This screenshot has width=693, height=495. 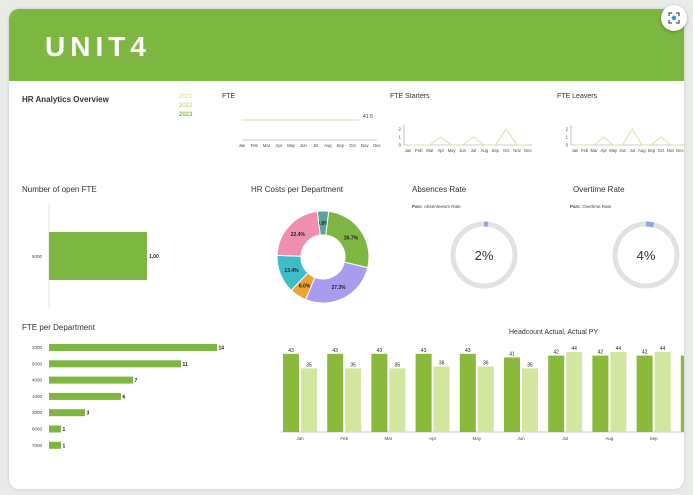 What do you see at coordinates (575, 150) in the screenshot?
I see `leavers_chart-month-label: Jan` at bounding box center [575, 150].